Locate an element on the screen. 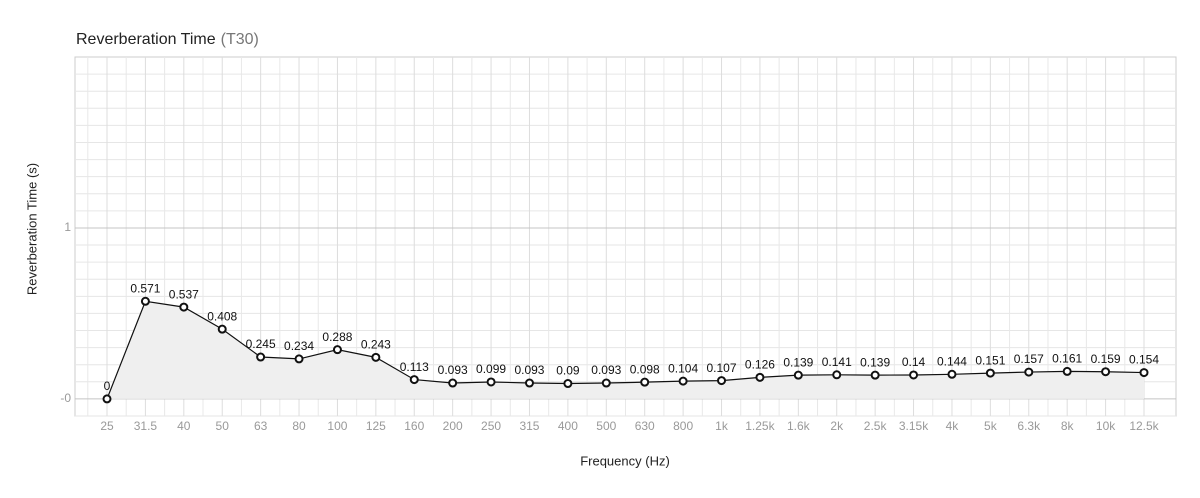  x-tick-label: 50 is located at coordinates (223, 426).